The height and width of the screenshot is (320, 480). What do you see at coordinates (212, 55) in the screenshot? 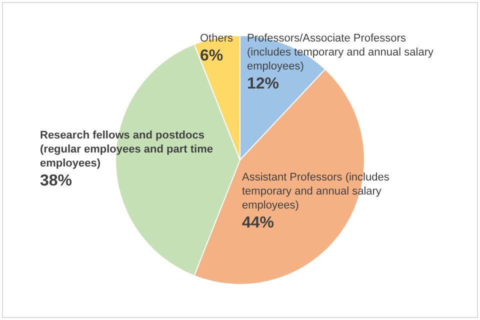
I see `data-label: 6%` at bounding box center [212, 55].